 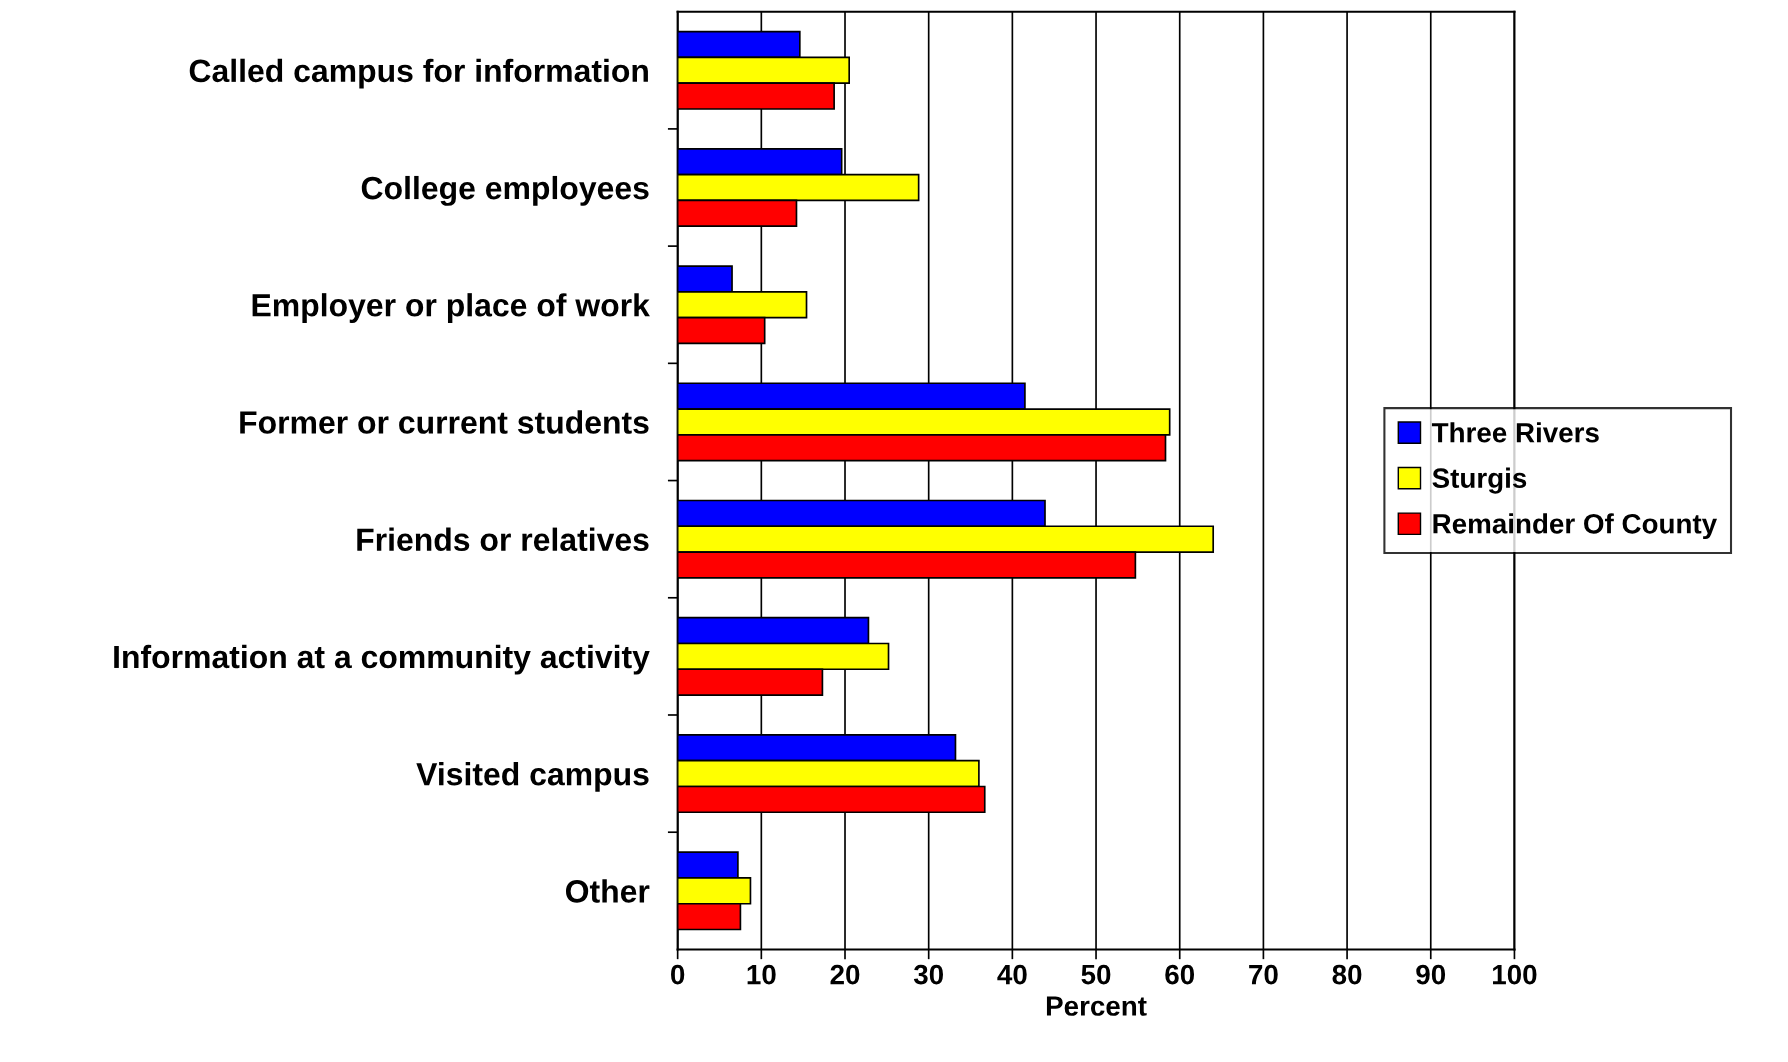 What do you see at coordinates (761, 974) in the screenshot?
I see `x-tick-label: 10` at bounding box center [761, 974].